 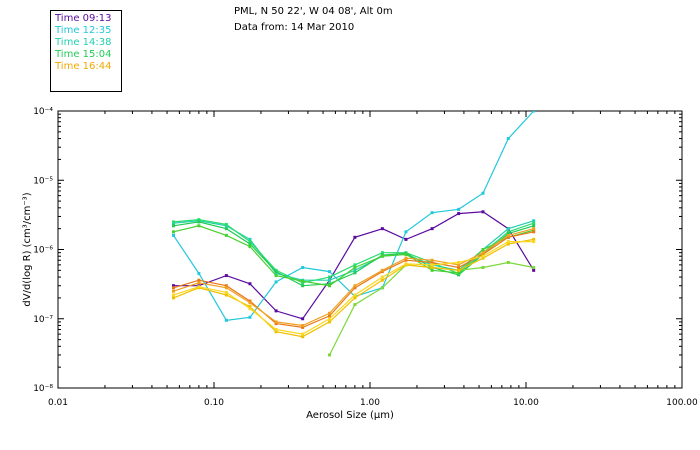 I want to click on legend-entry: Time 12:35, so click(x=83, y=30).